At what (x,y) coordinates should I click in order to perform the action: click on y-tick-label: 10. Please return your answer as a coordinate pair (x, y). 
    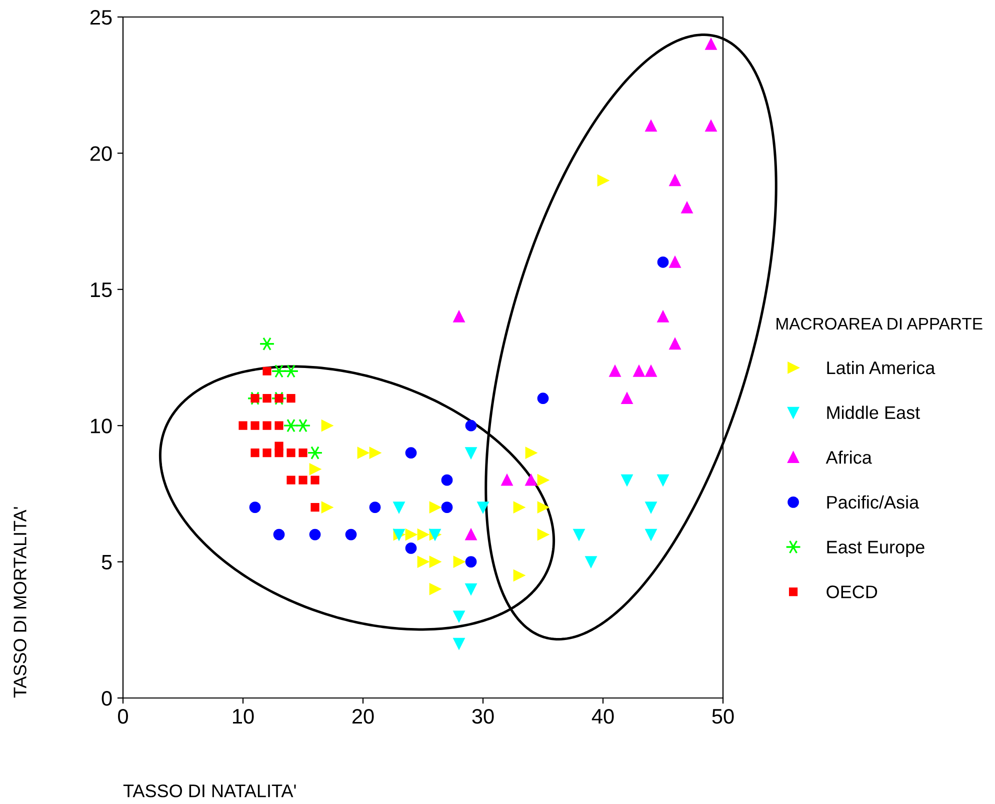
    Looking at the image, I should click on (101, 426).